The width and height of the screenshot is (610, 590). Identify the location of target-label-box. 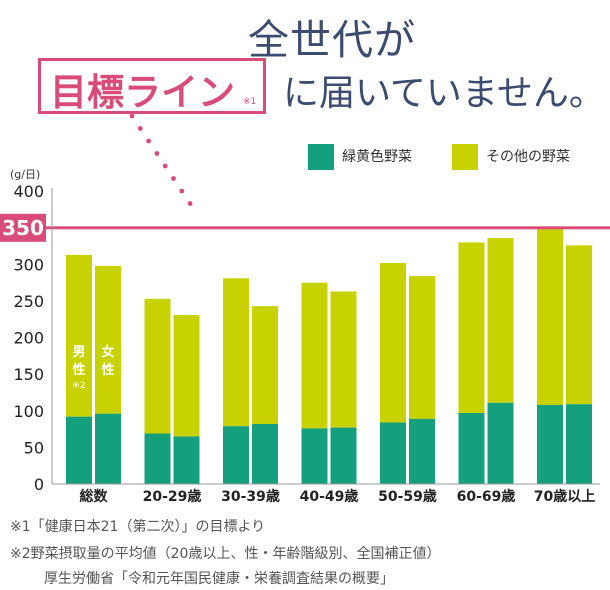
(152, 86).